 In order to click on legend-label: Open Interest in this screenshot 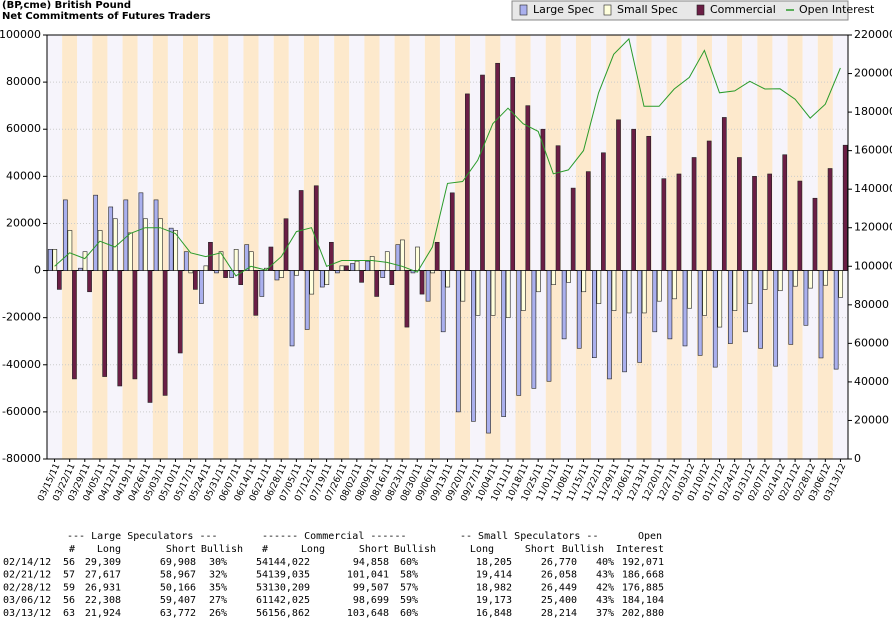, I will do `click(837, 9)`.